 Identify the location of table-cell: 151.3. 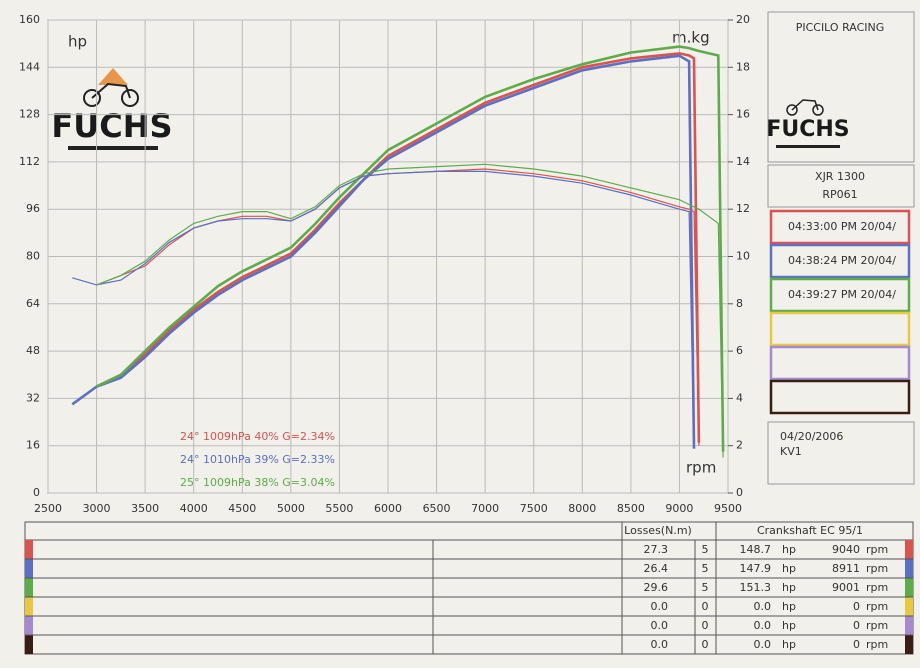
(756, 587).